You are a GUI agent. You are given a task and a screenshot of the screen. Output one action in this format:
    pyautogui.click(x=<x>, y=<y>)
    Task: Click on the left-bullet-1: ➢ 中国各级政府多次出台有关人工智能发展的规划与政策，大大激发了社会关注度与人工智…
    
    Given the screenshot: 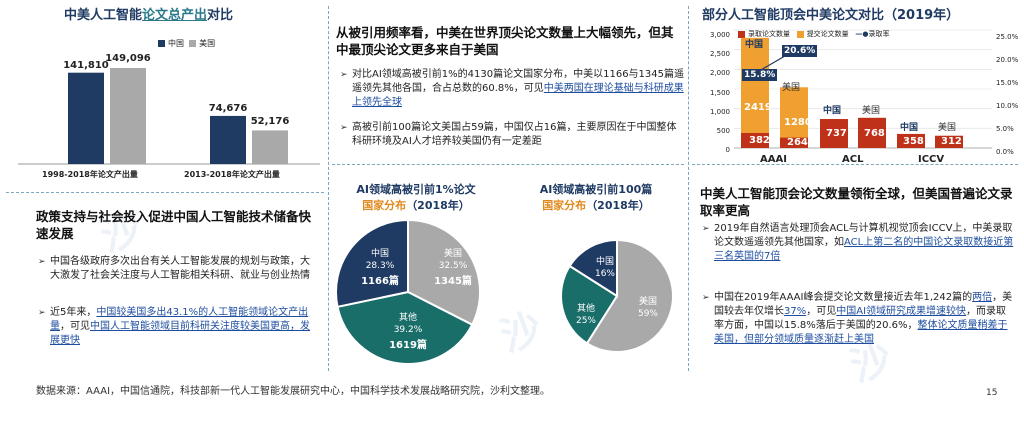 What is the action you would take?
    pyautogui.click(x=174, y=268)
    